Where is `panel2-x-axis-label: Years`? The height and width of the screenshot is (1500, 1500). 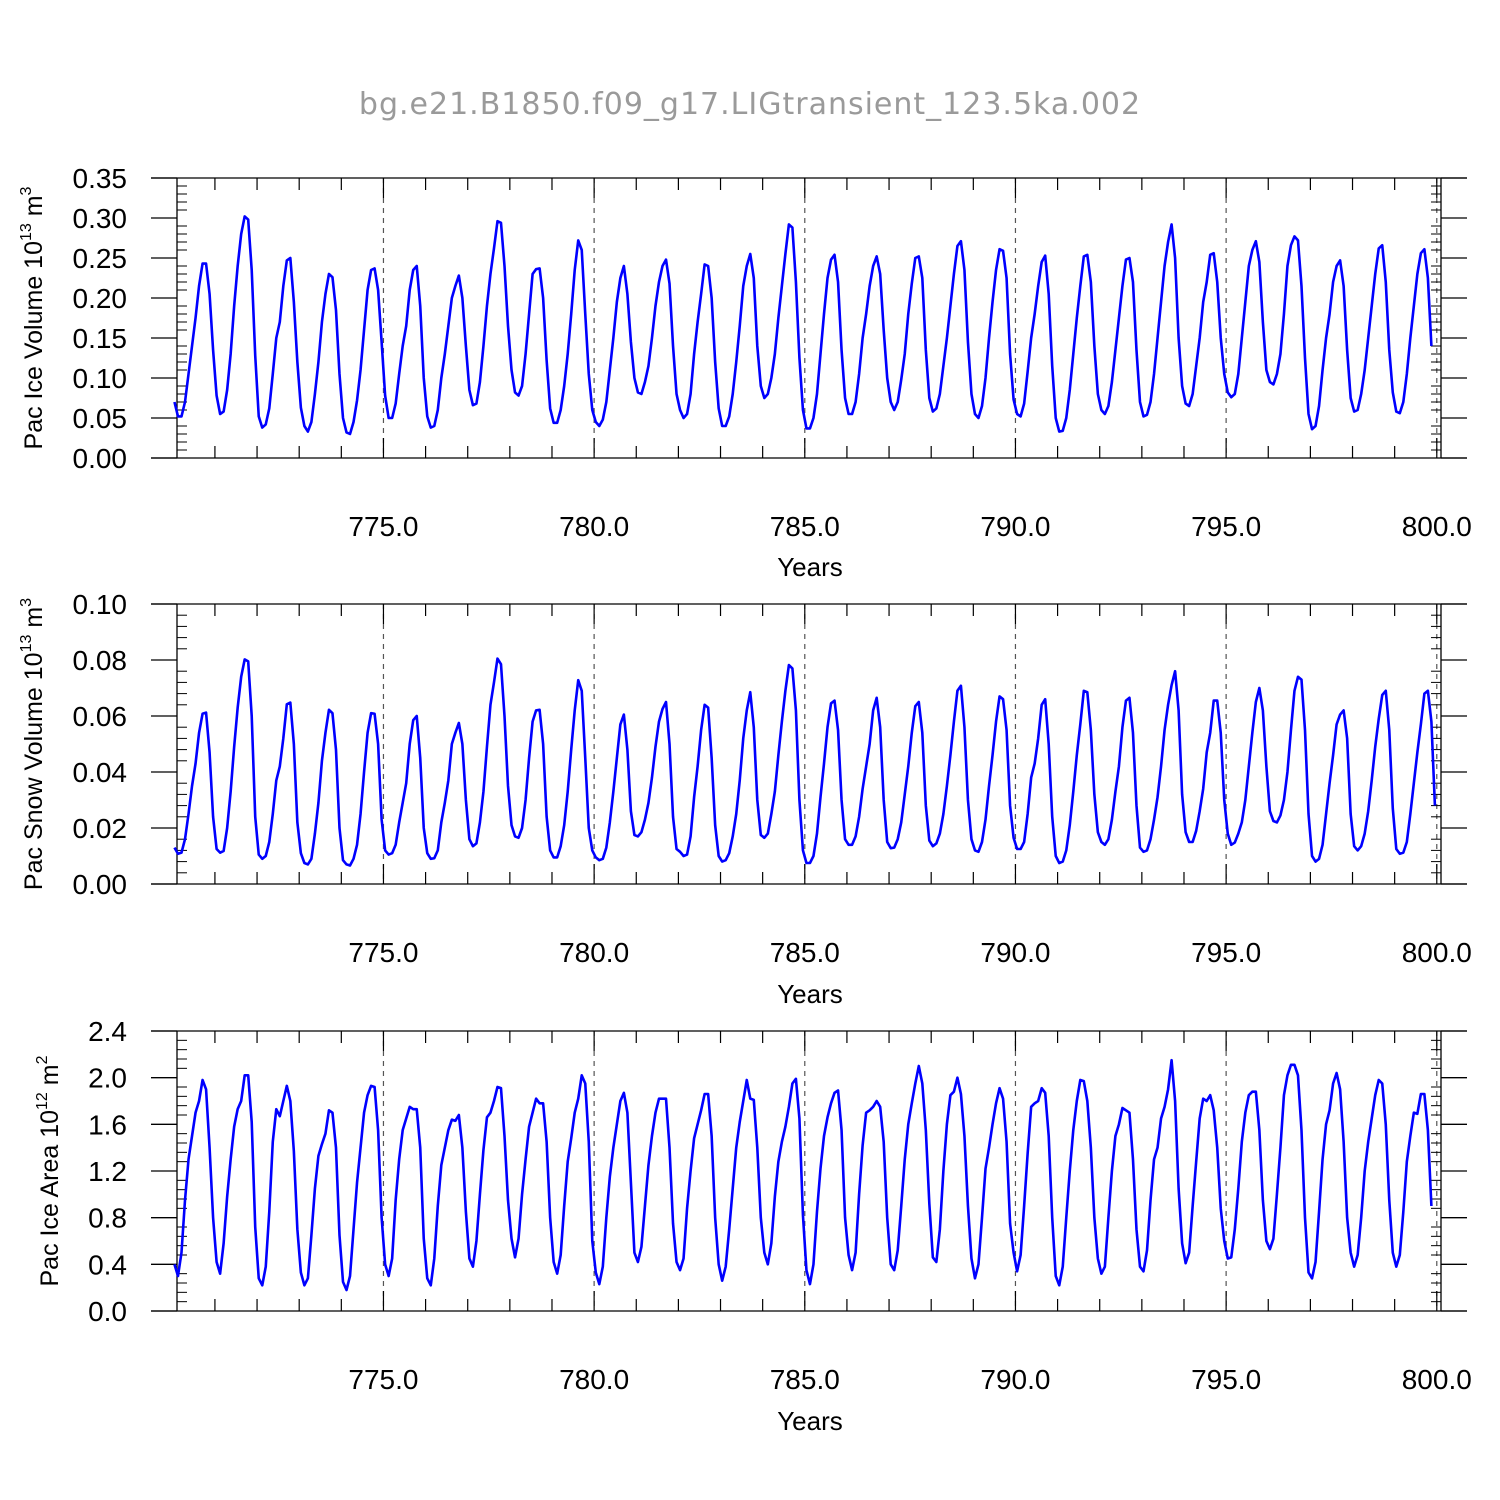
panel2-x-axis-label: Years is located at coordinates (810, 1421).